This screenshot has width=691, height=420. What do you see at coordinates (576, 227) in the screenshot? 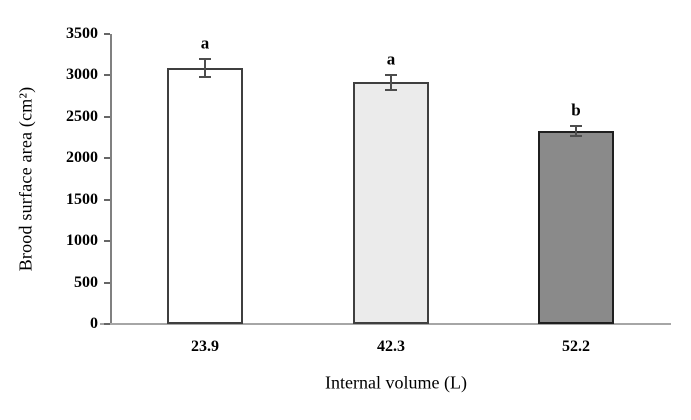
I see `dark-gray-dotted-bar` at bounding box center [576, 227].